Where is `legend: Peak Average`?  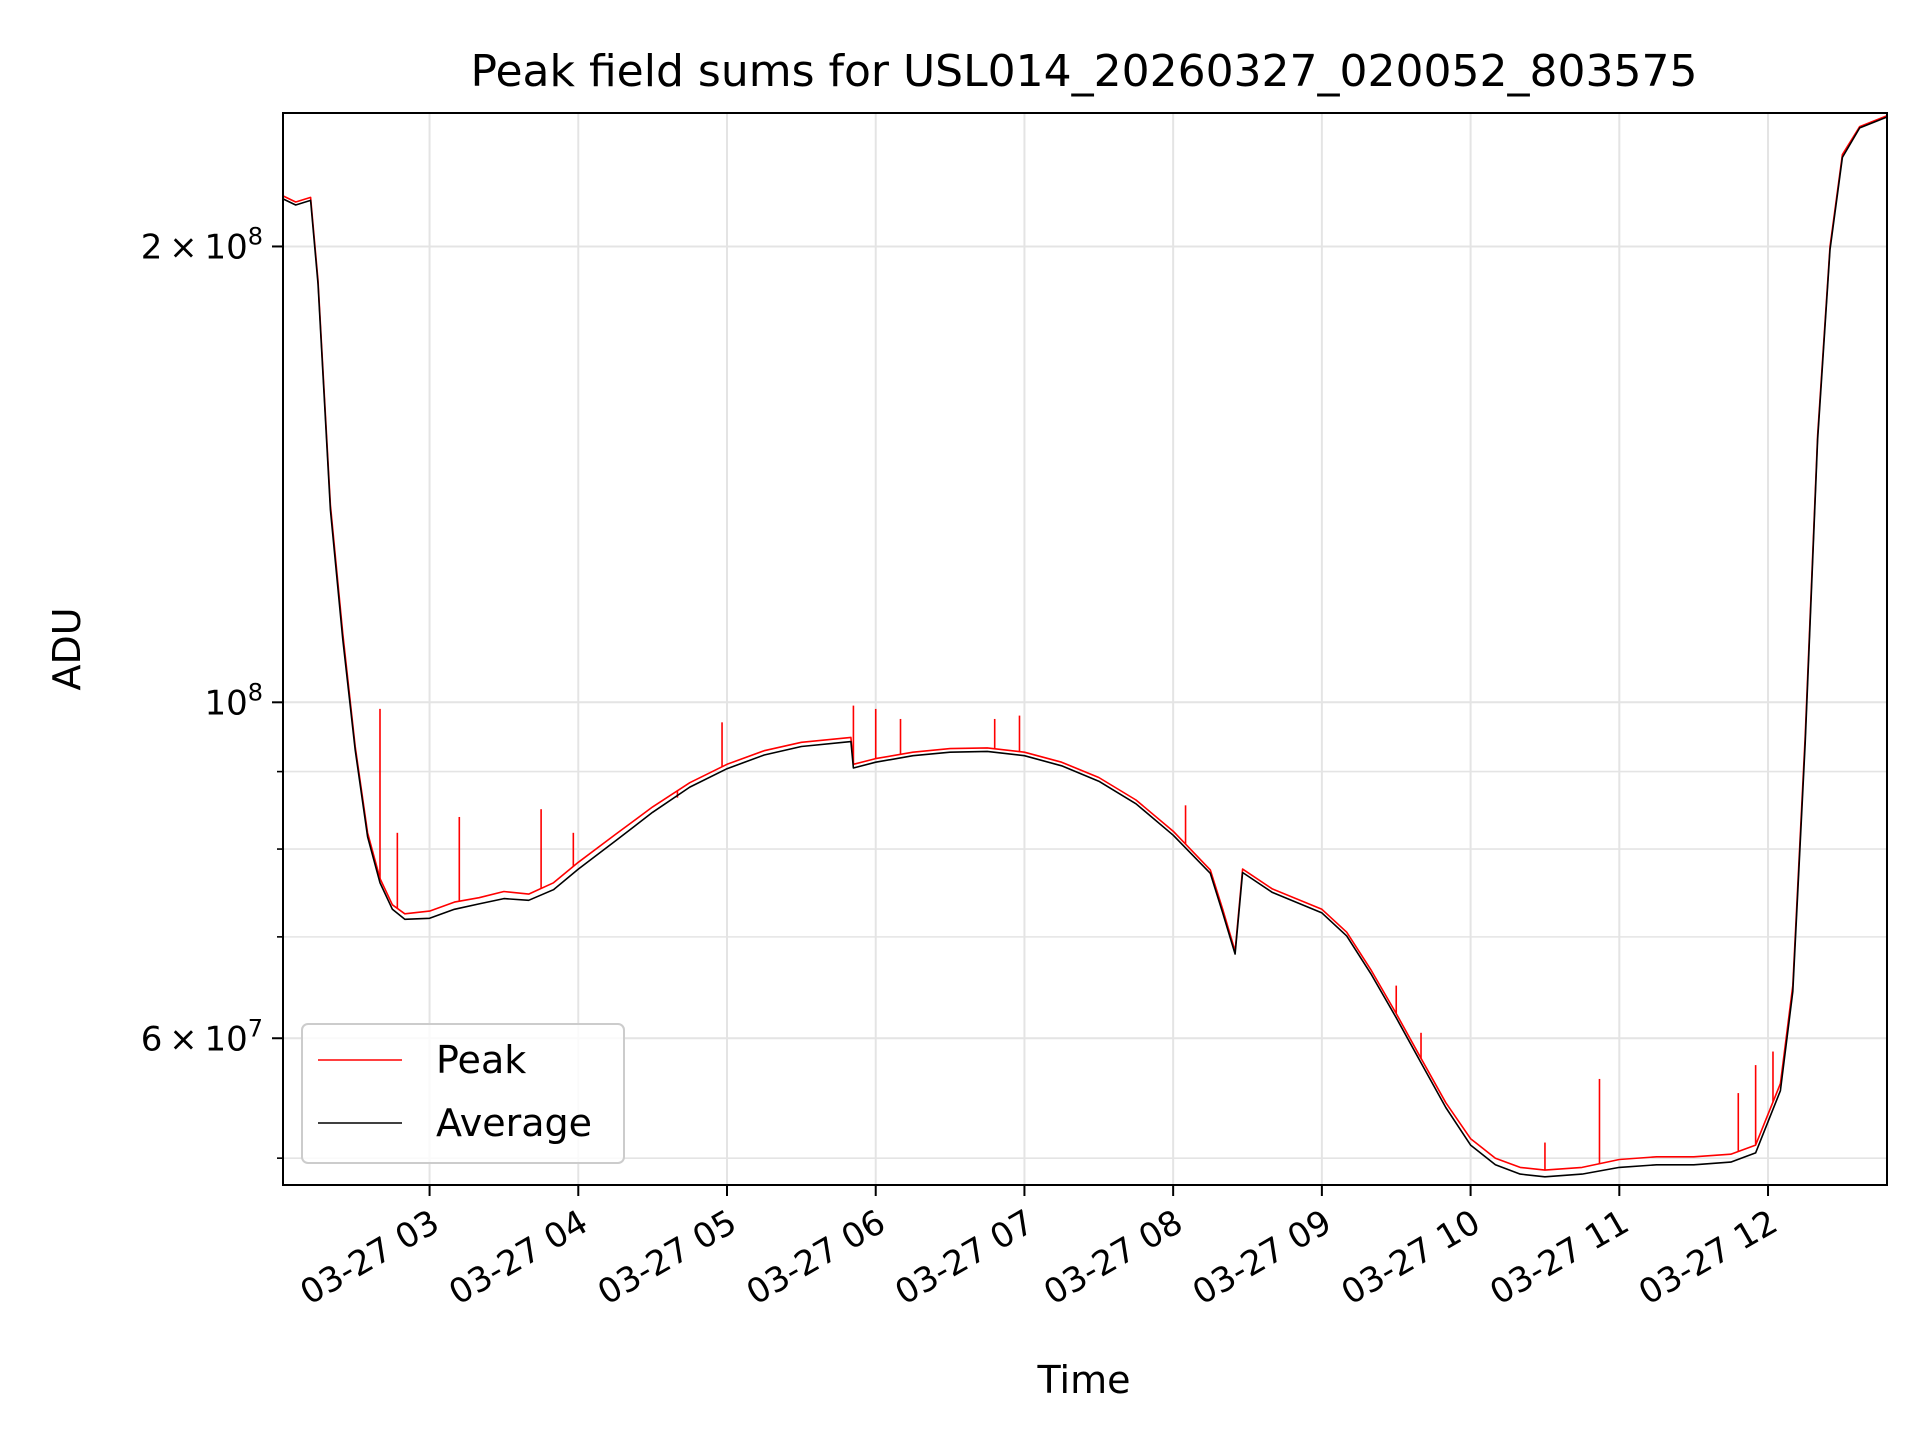 legend: Peak Average is located at coordinates (463, 1093).